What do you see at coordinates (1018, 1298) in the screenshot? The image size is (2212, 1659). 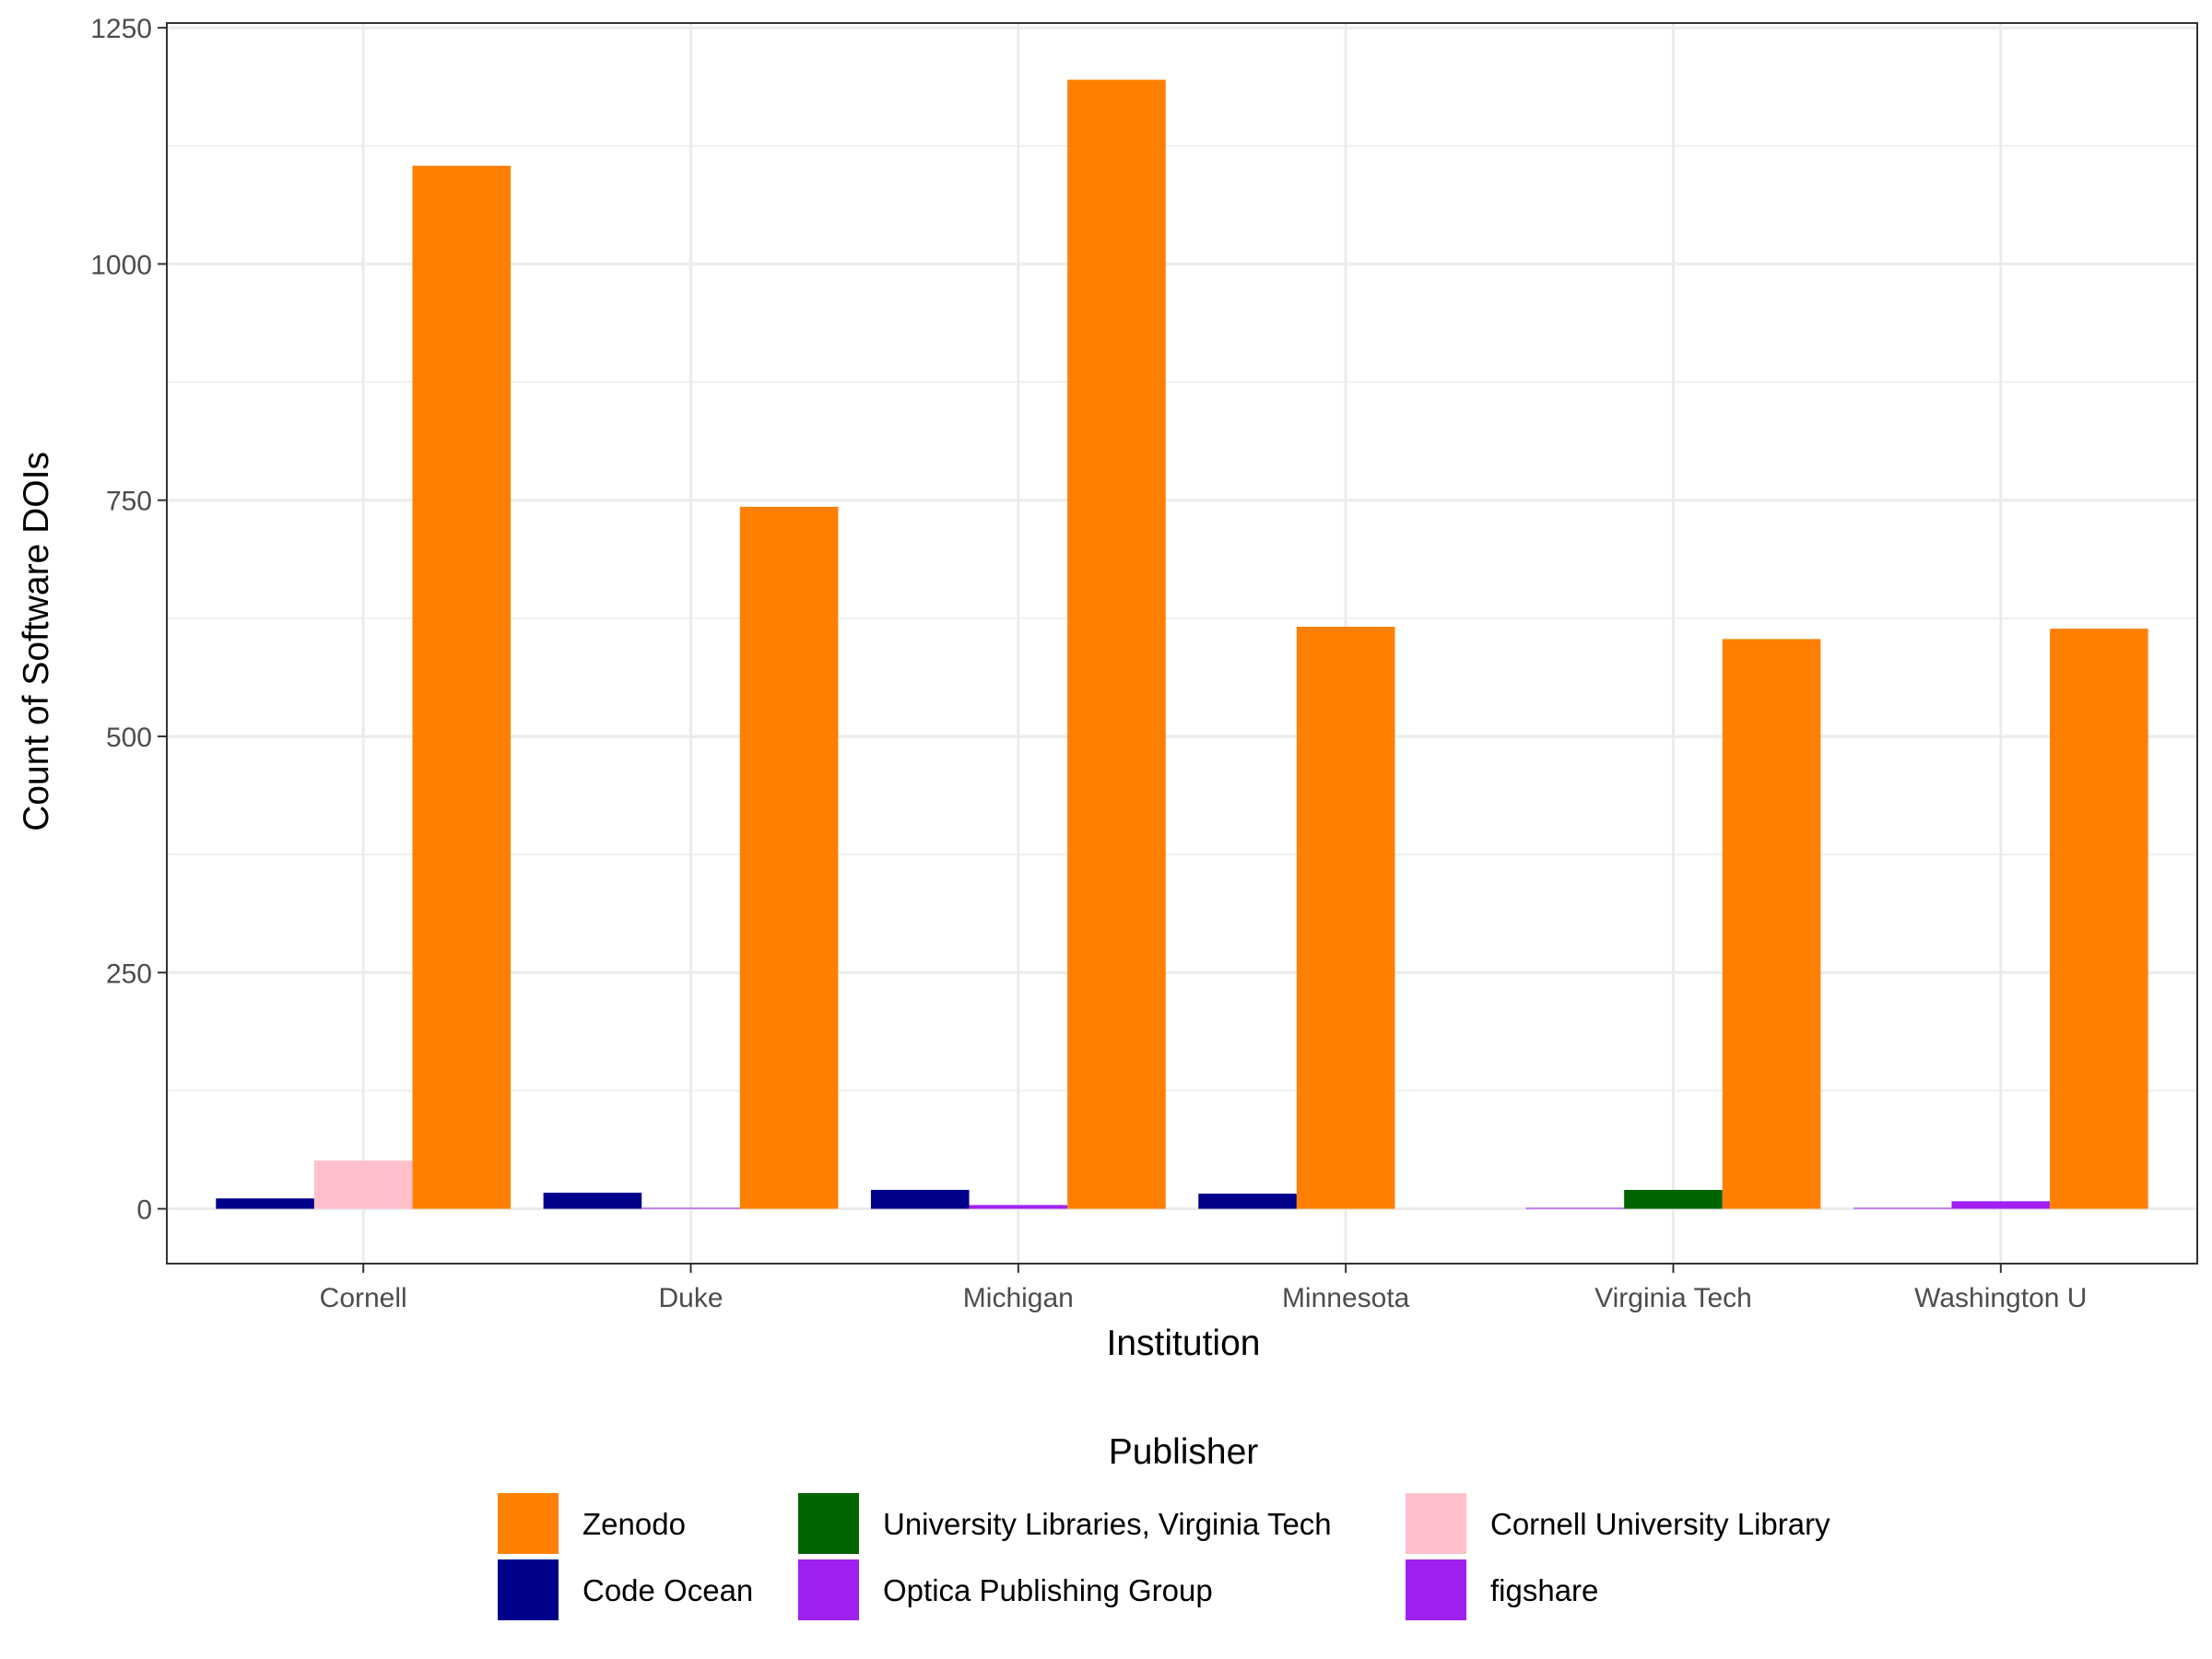 I see `x-tick-label: Michigan` at bounding box center [1018, 1298].